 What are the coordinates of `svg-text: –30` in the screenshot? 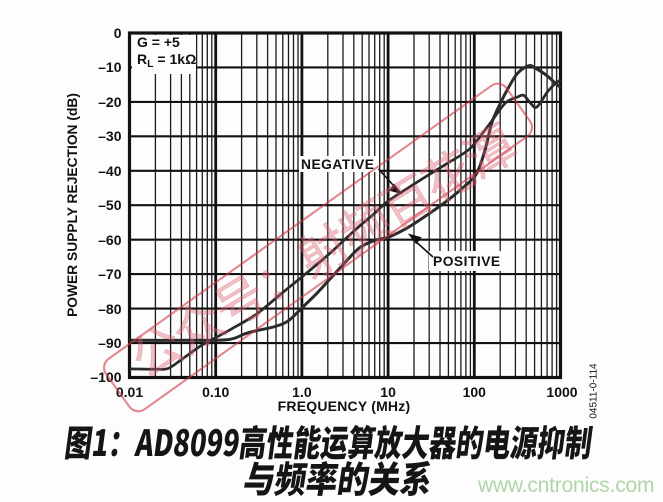 It's located at (110, 136).